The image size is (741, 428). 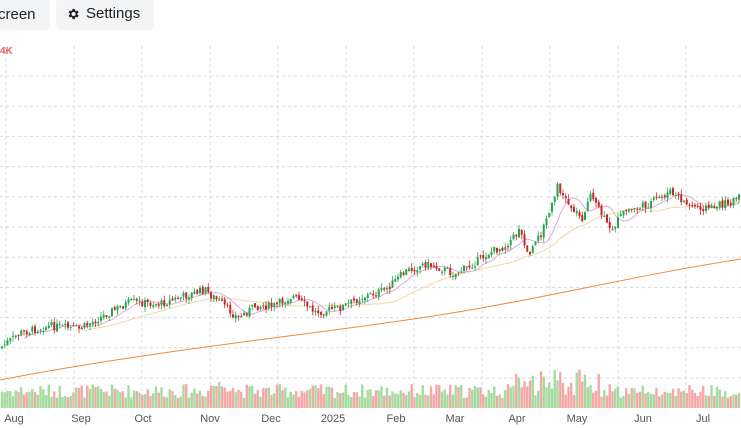 I want to click on x-tick-label: 2025, so click(x=333, y=419).